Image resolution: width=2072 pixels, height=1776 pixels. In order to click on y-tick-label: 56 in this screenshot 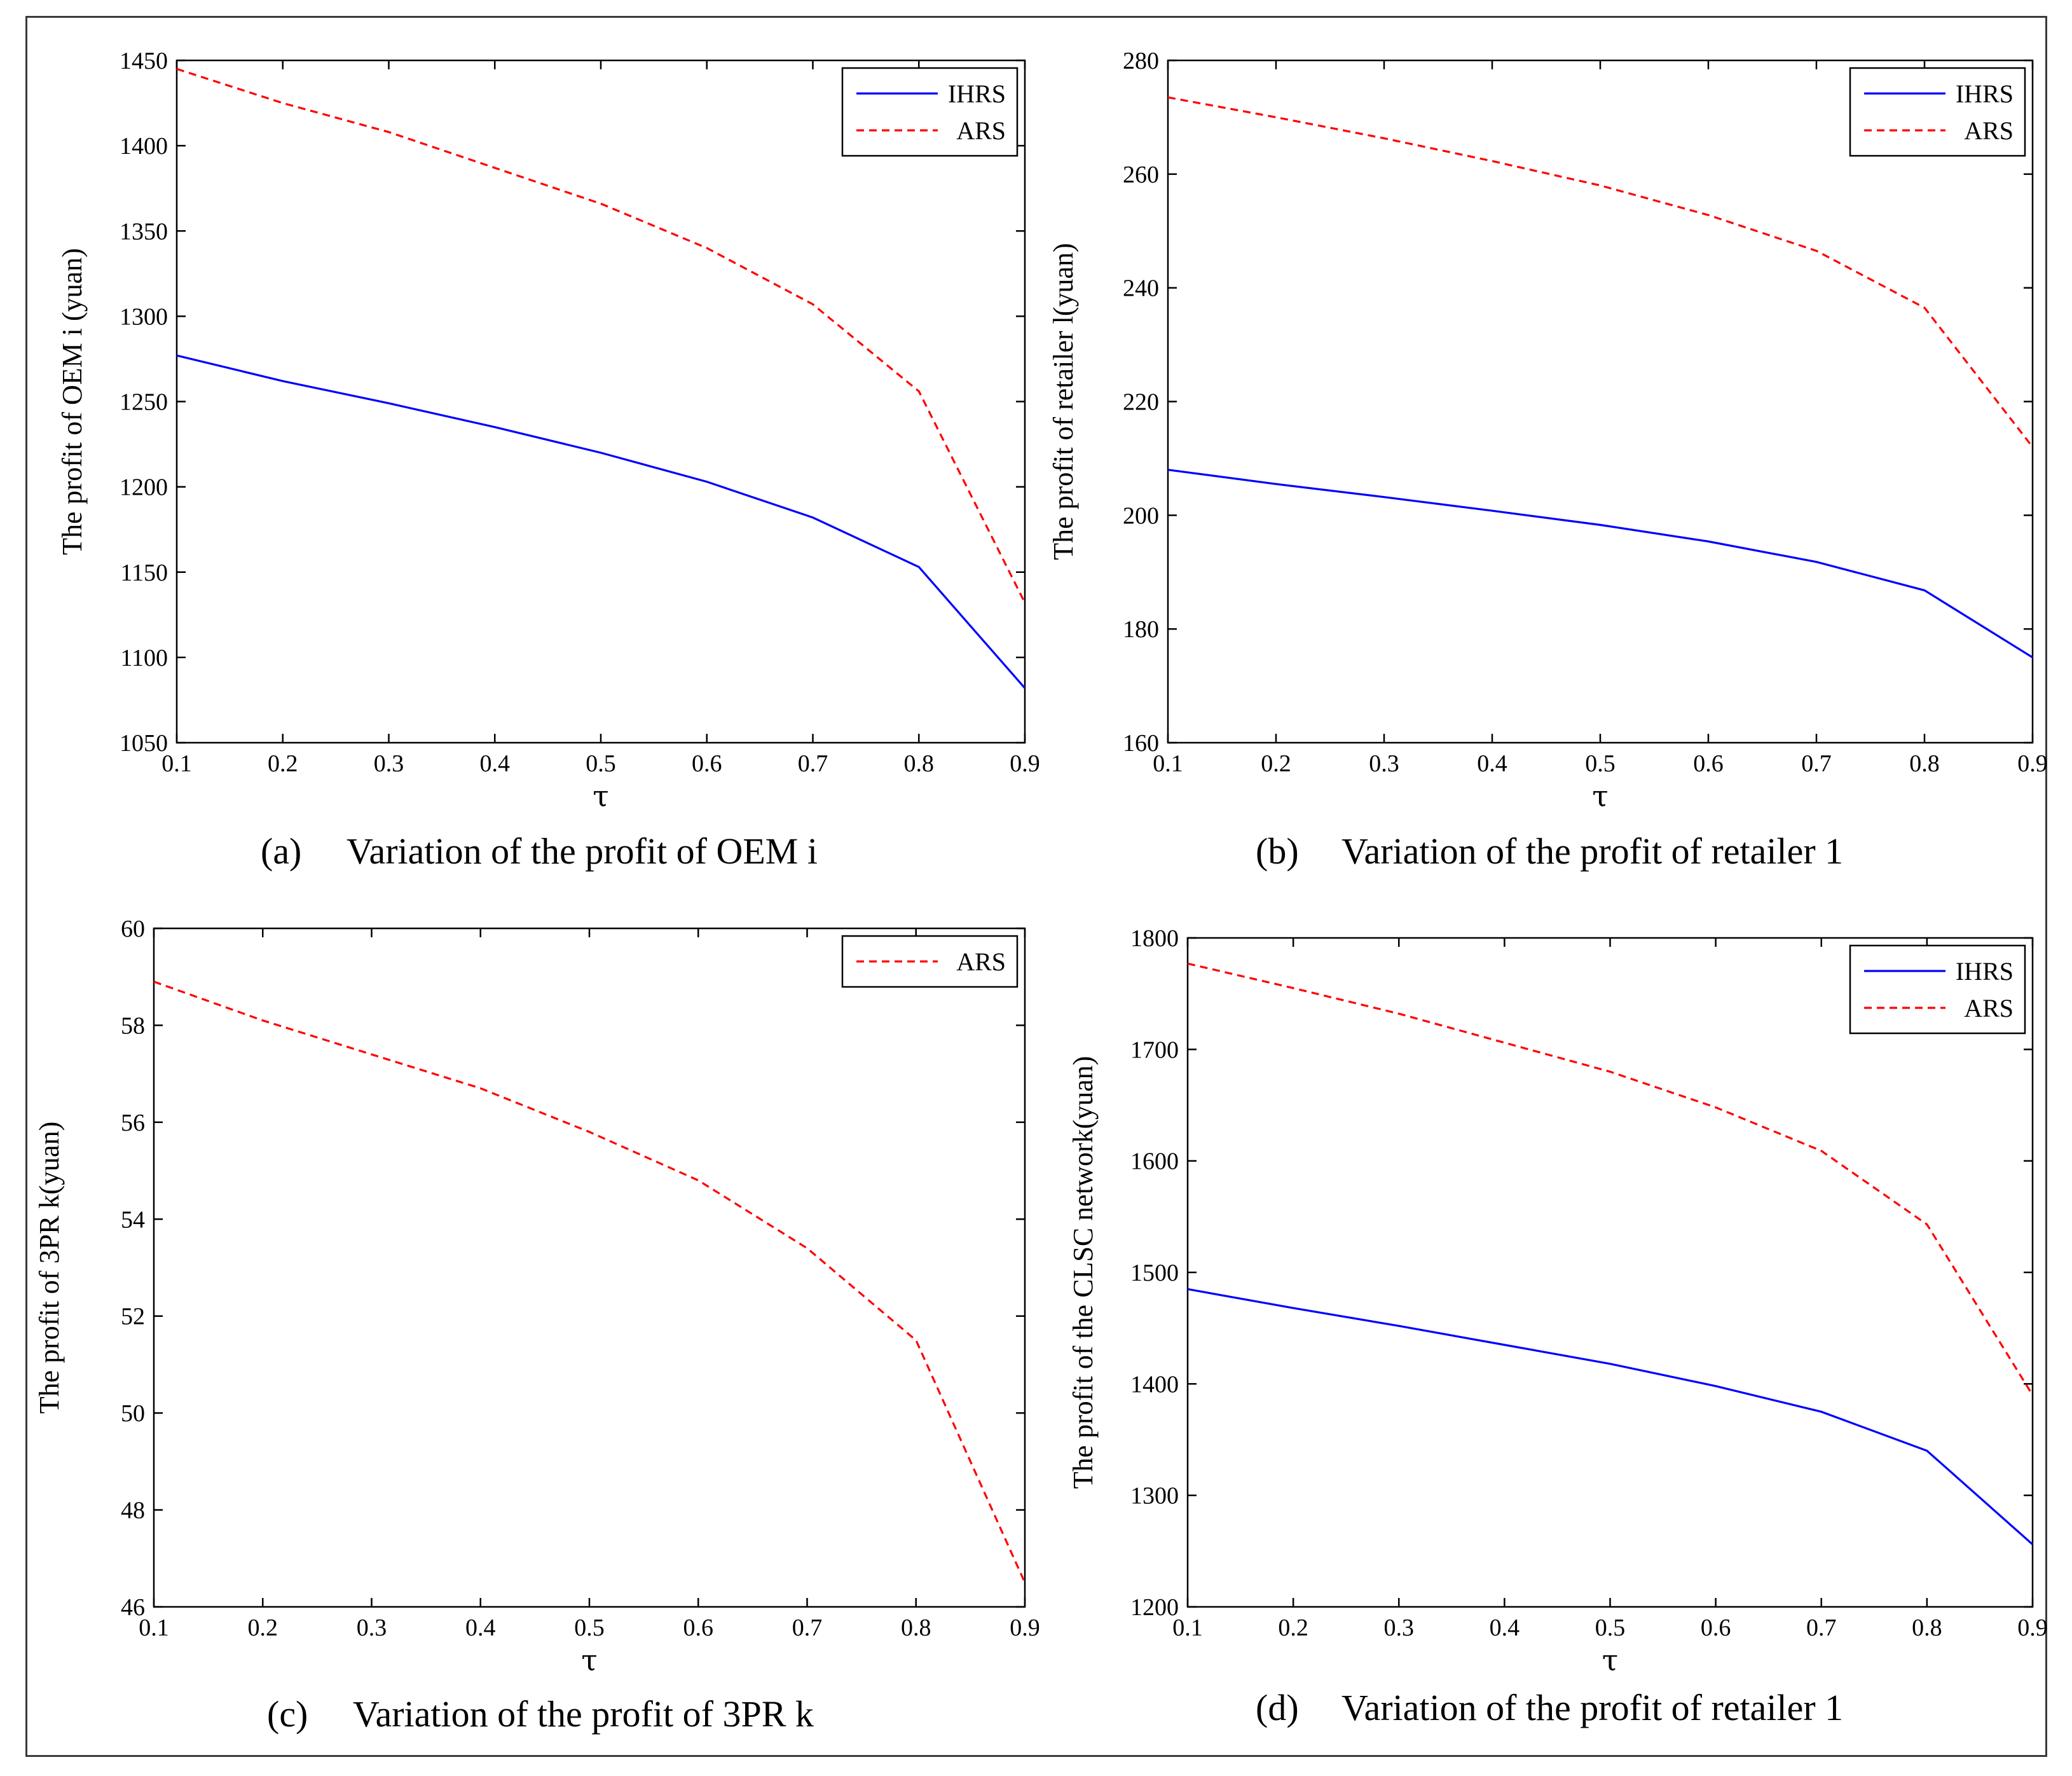, I will do `click(133, 1123)`.